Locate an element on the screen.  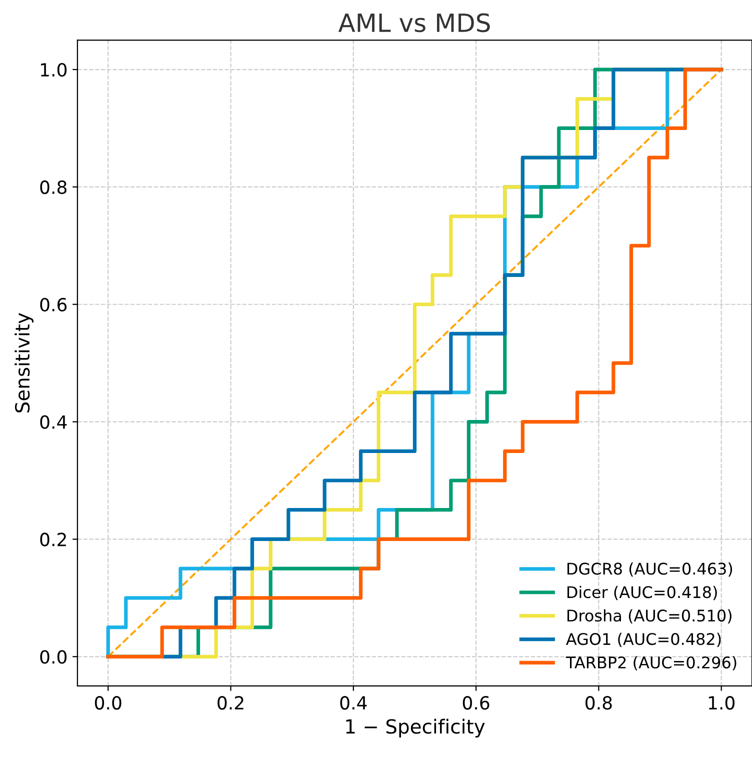
x-tick-label: 0.6 is located at coordinates (476, 703).